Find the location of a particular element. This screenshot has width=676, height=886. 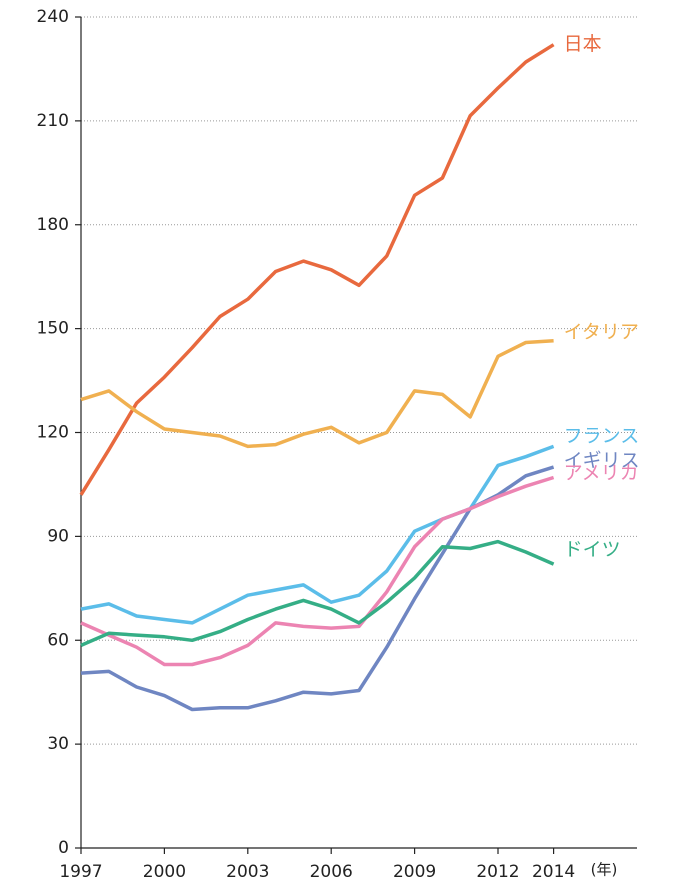

series-label: フランス is located at coordinates (602, 436).